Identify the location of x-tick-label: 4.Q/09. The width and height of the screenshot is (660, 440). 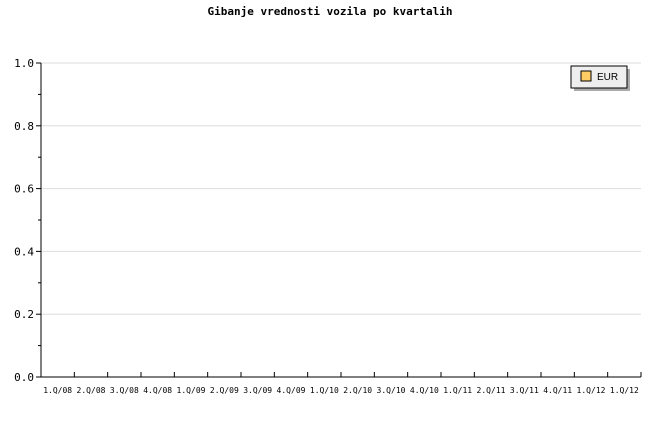
(291, 390).